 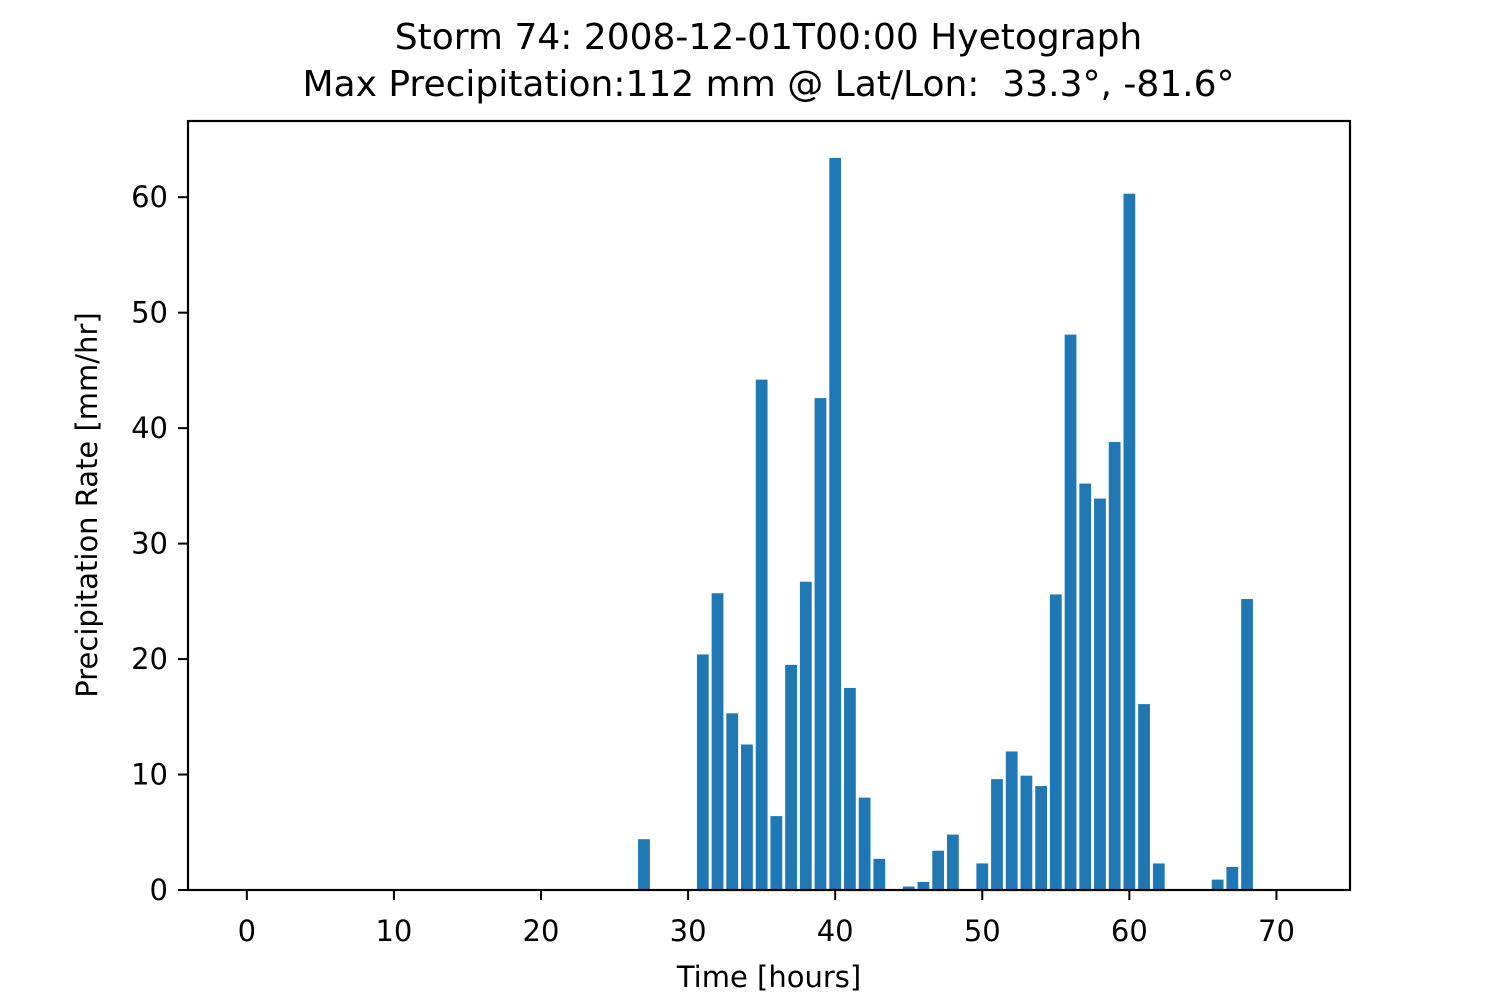 I want to click on x-tick-label: 50, so click(x=982, y=931).